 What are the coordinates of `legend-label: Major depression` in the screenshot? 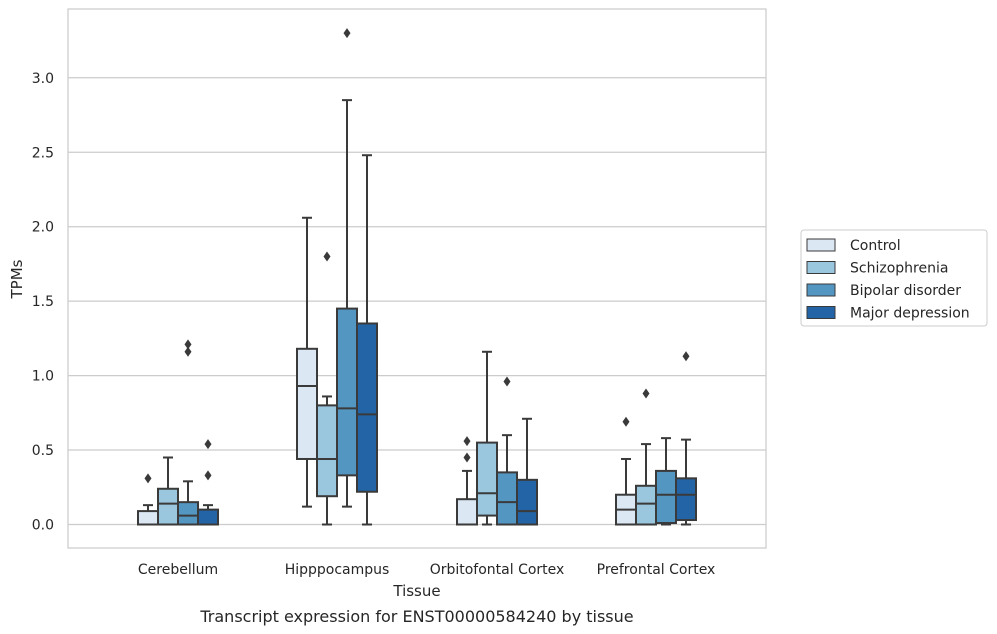 It's located at (910, 314).